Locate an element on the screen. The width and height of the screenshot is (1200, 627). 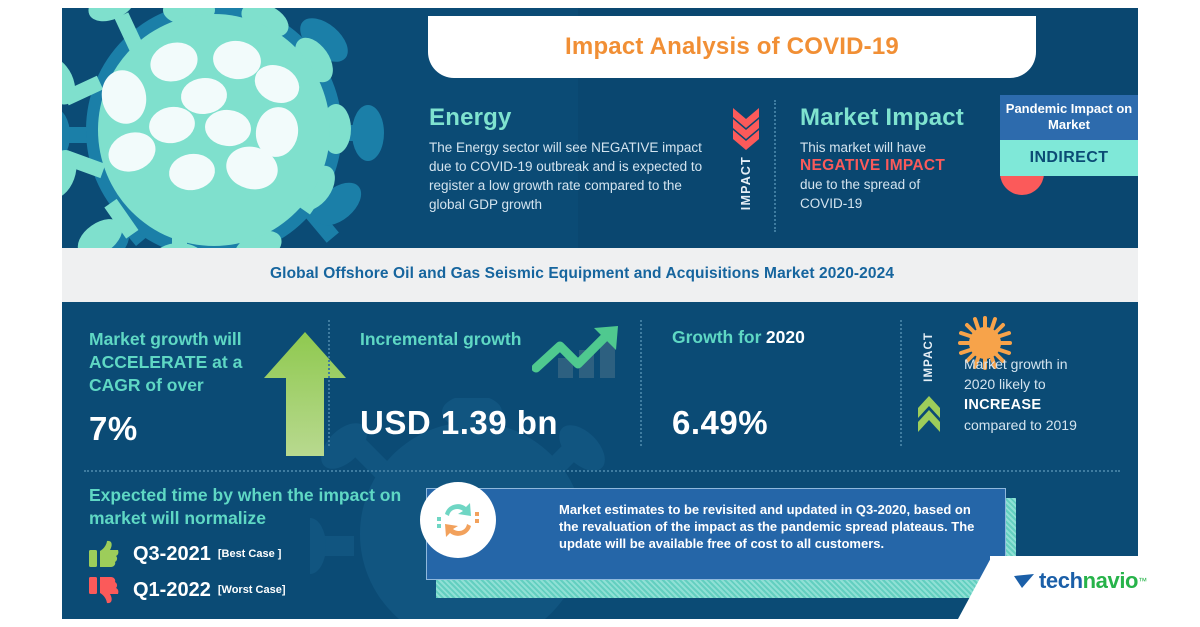
technavio-arrow-icon is located at coordinates (1024, 581).